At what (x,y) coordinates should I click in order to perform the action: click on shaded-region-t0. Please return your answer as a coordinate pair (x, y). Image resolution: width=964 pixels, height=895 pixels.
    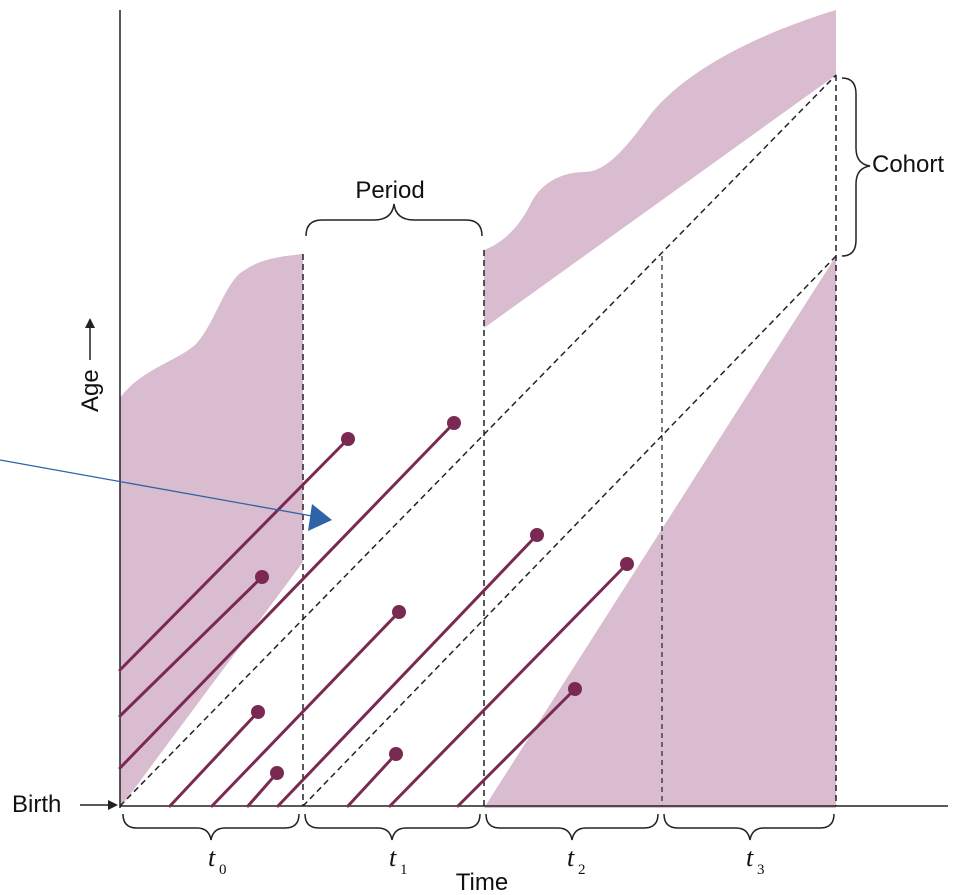
    Looking at the image, I should click on (211, 531).